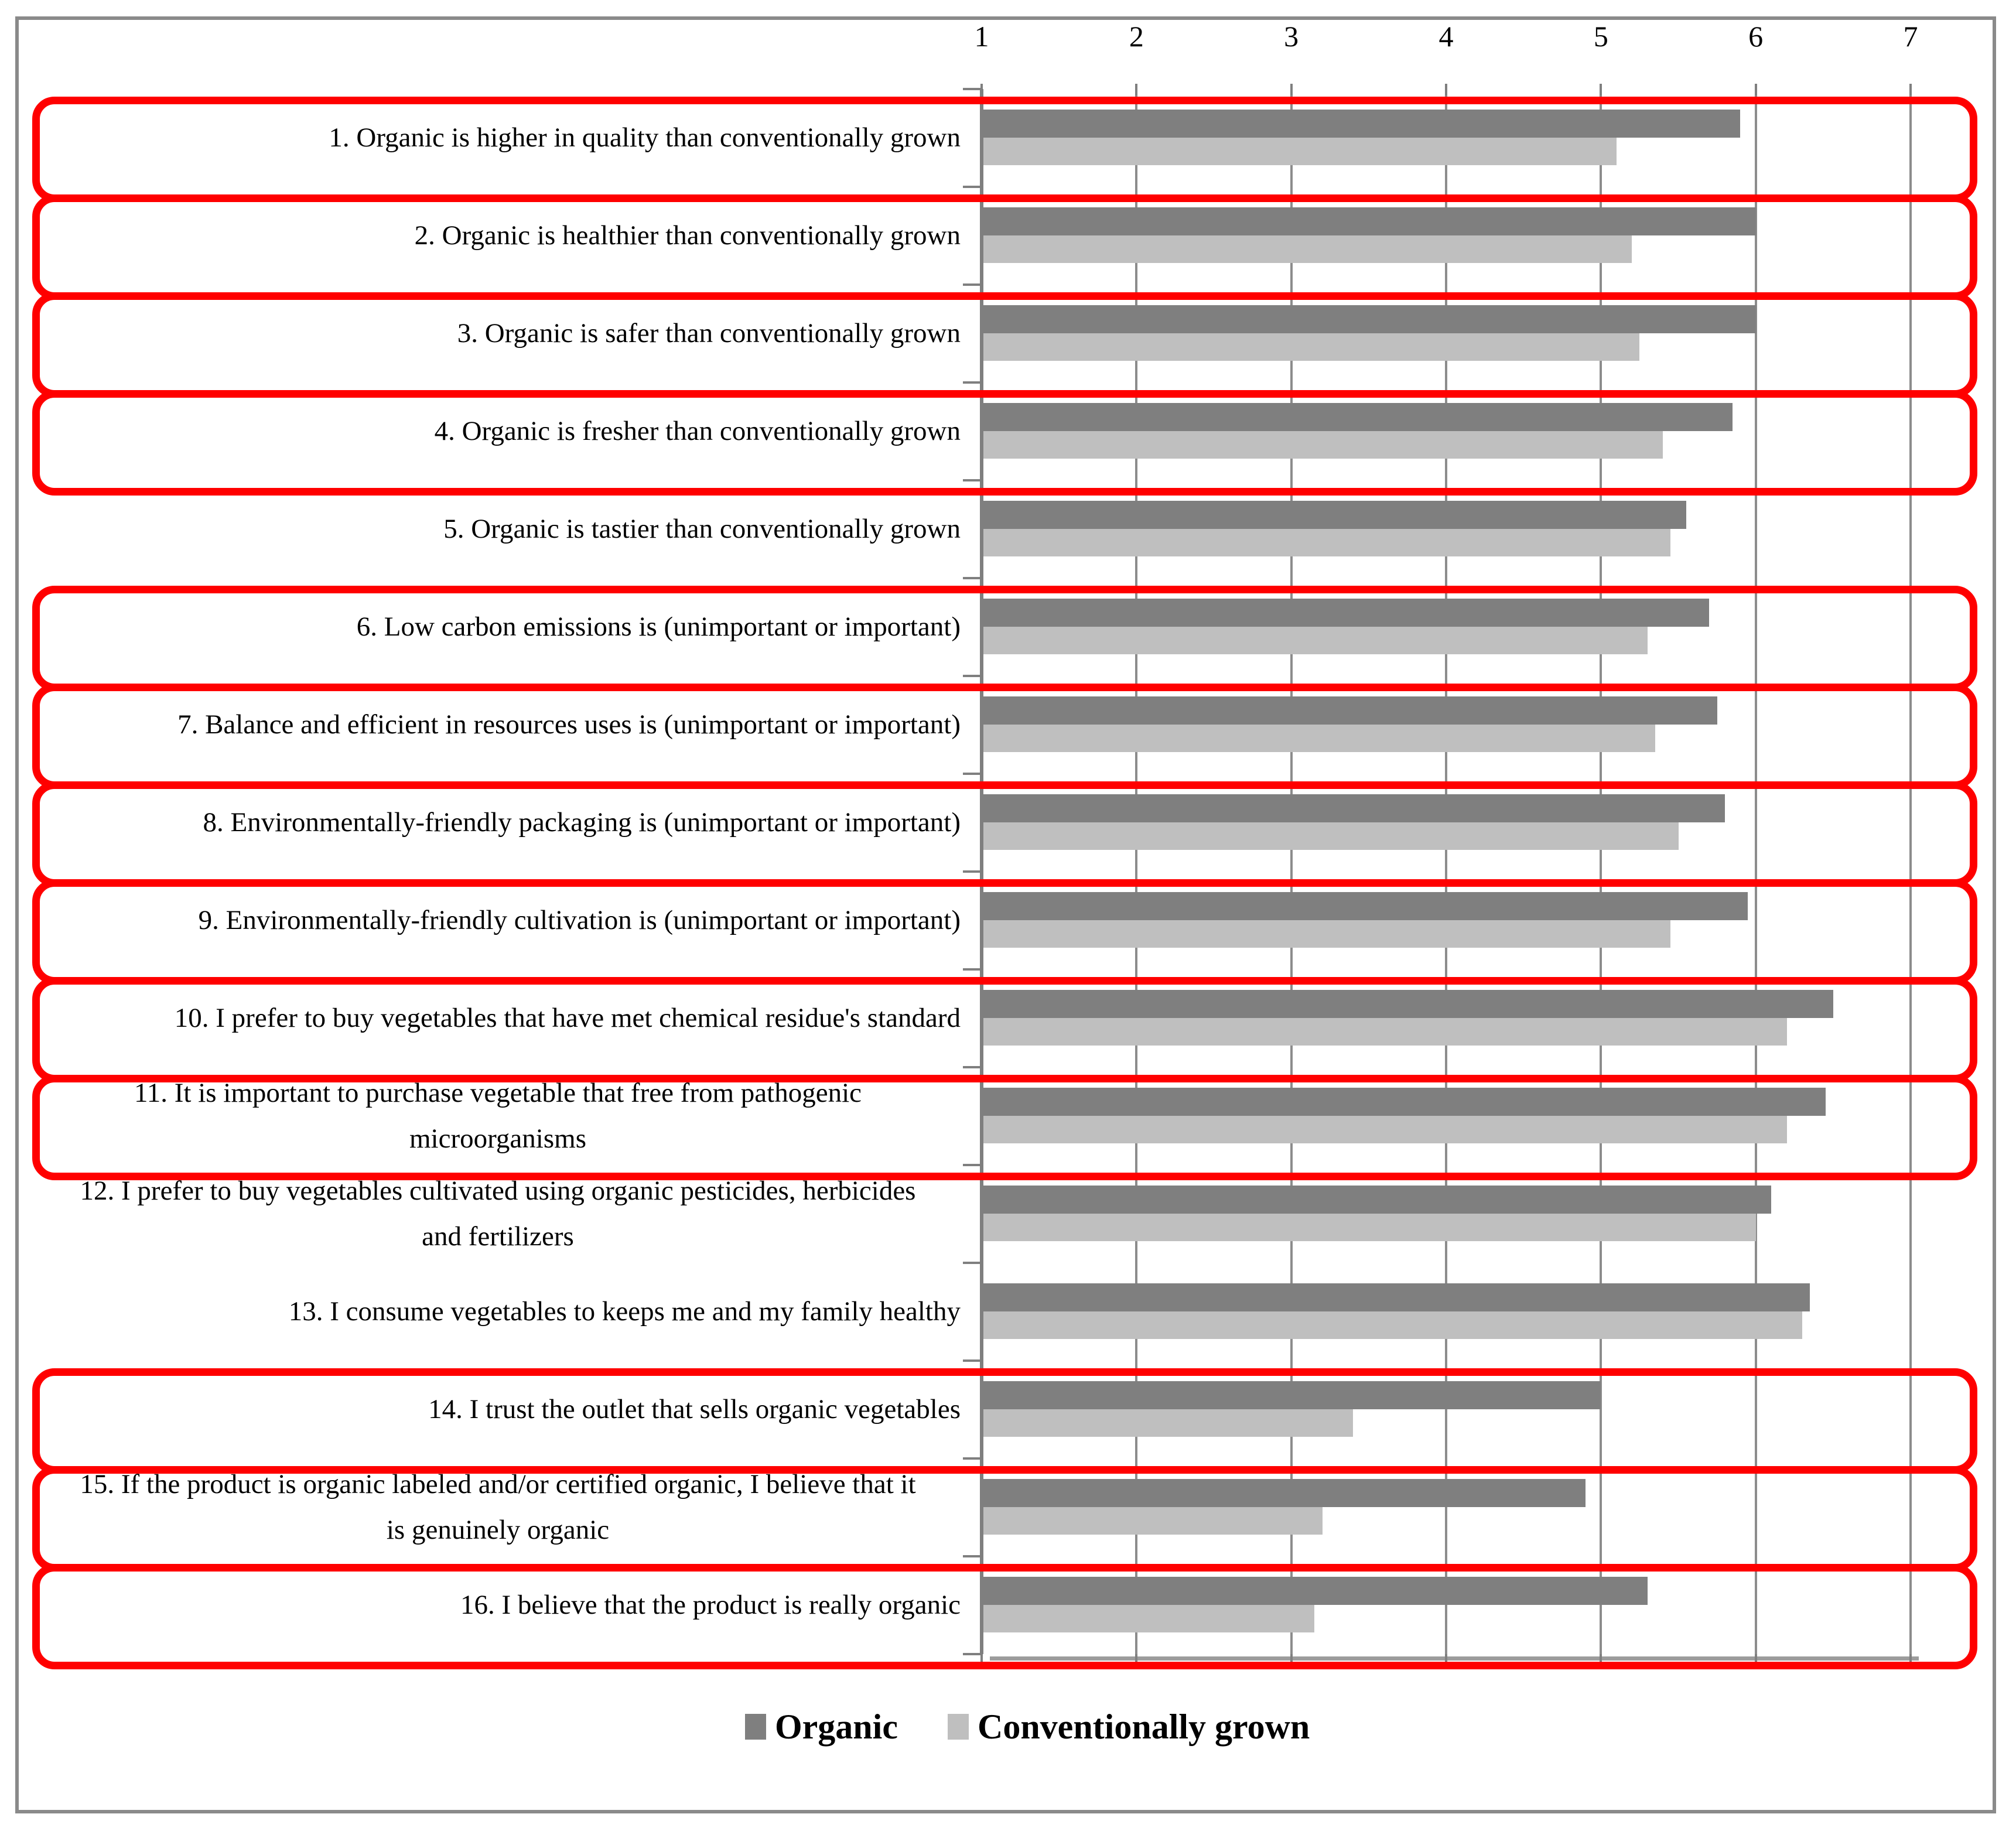 This screenshot has height=1831, width=2016. Describe the element at coordinates (1136, 37) in the screenshot. I see `x-axis-tick-label: 2` at that location.